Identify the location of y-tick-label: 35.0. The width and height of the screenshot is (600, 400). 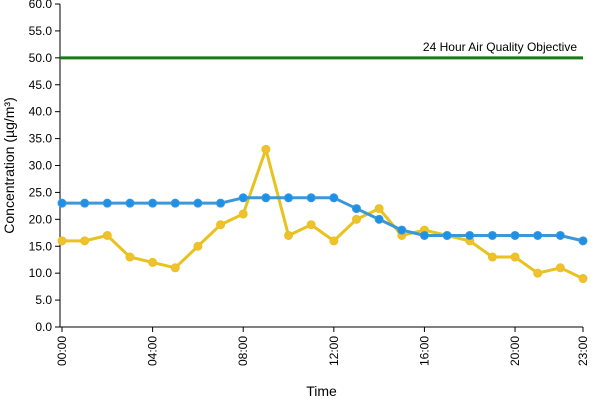
(41, 139).